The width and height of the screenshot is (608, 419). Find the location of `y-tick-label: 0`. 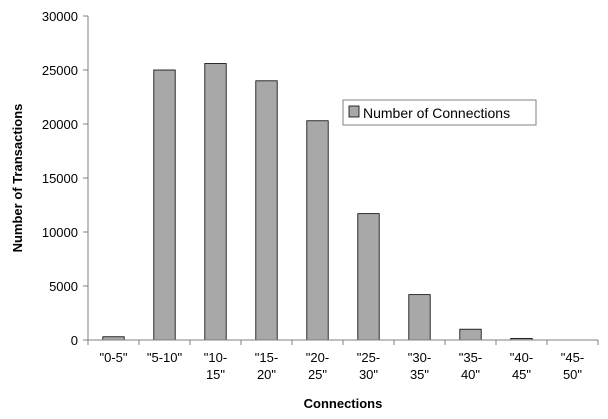

y-tick-label: 0 is located at coordinates (74, 340).